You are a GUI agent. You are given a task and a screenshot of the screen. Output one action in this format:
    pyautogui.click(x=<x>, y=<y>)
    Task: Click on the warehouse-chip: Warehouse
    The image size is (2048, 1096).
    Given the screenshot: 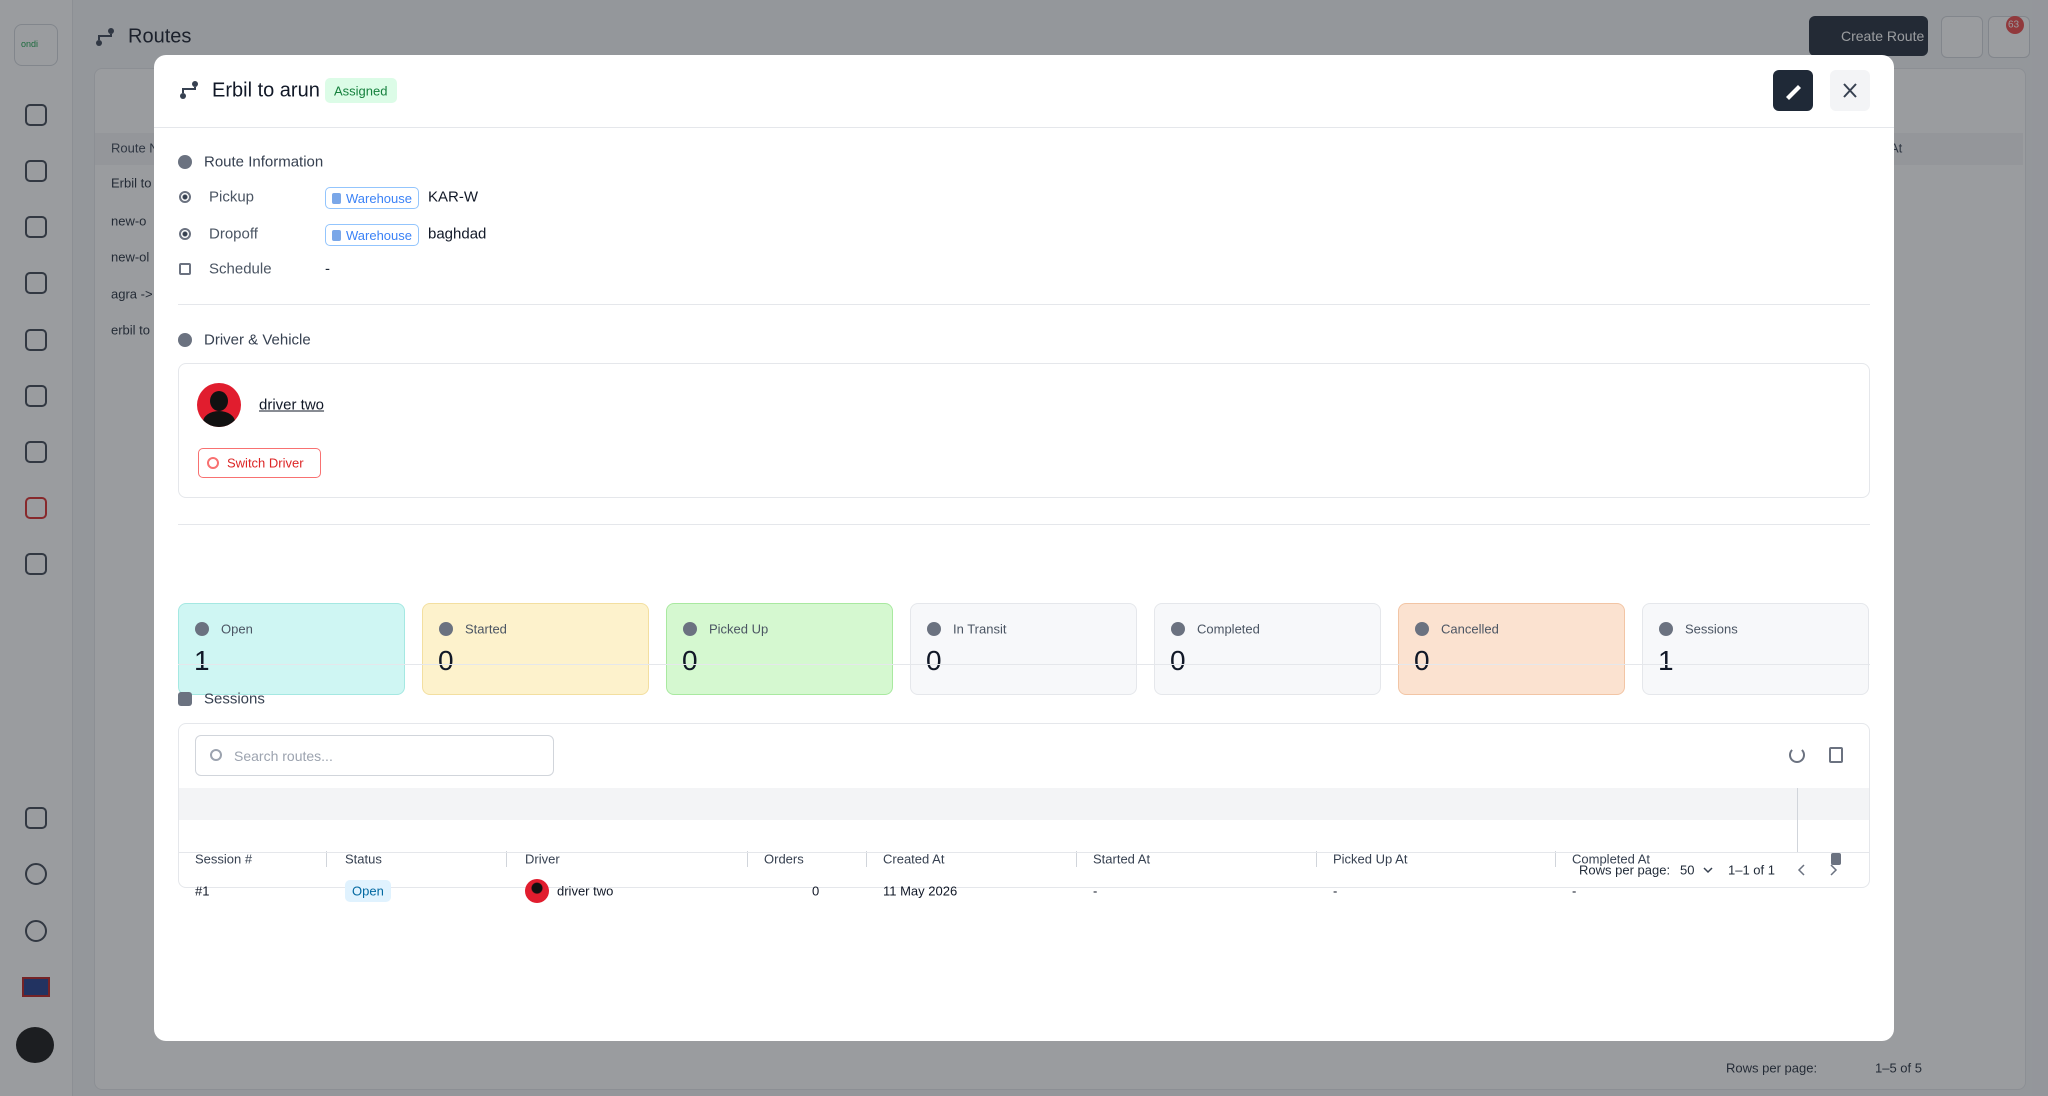 What is the action you would take?
    pyautogui.click(x=372, y=235)
    